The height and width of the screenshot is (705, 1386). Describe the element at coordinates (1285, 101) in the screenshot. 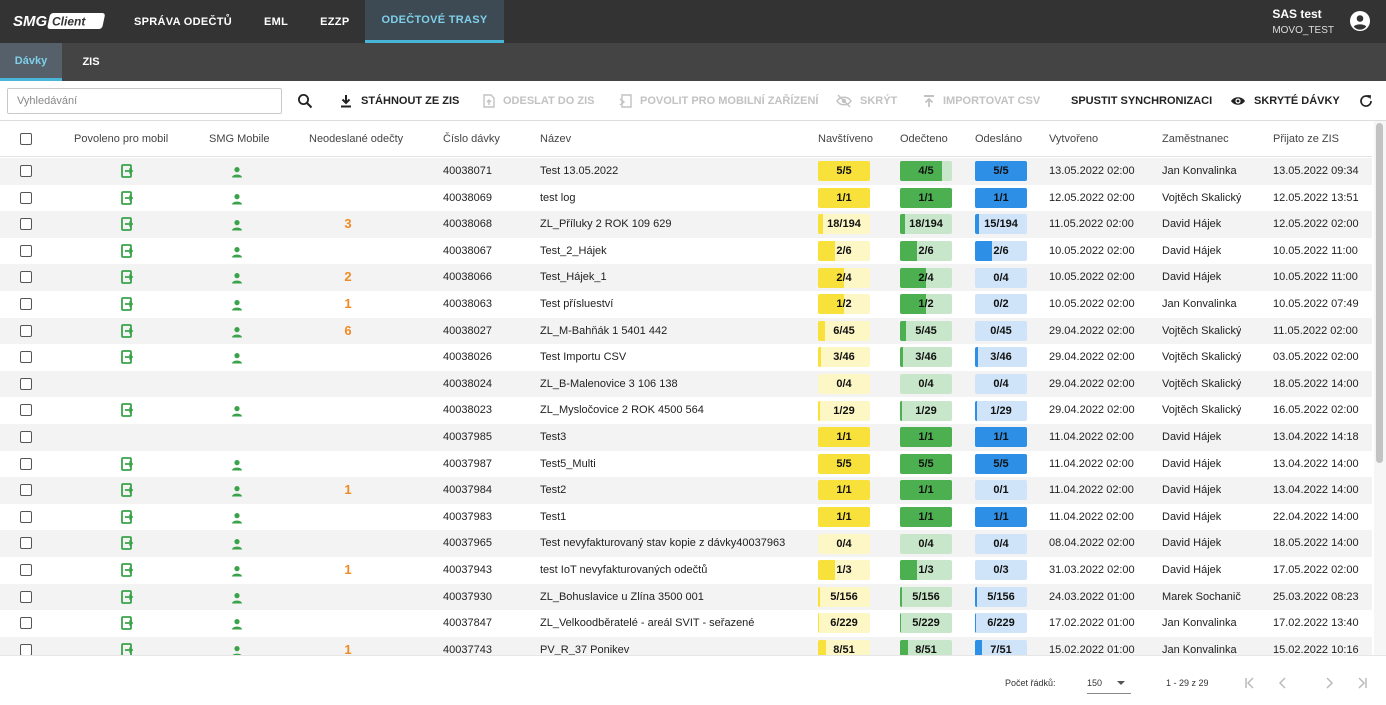

I see `hidden-batches-button: SKRYTÉ DÁVKY` at that location.